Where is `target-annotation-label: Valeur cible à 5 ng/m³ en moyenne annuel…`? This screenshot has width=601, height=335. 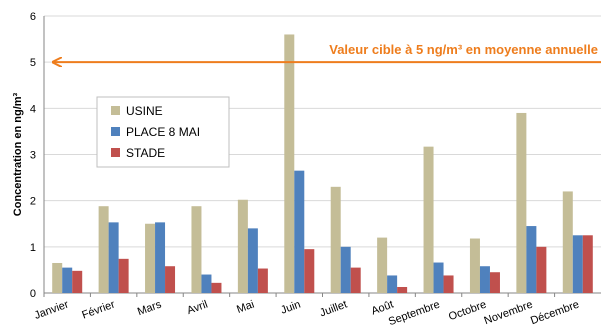 target-annotation-label: Valeur cible à 5 ng/m³ en moyenne annuel… is located at coordinates (463, 49).